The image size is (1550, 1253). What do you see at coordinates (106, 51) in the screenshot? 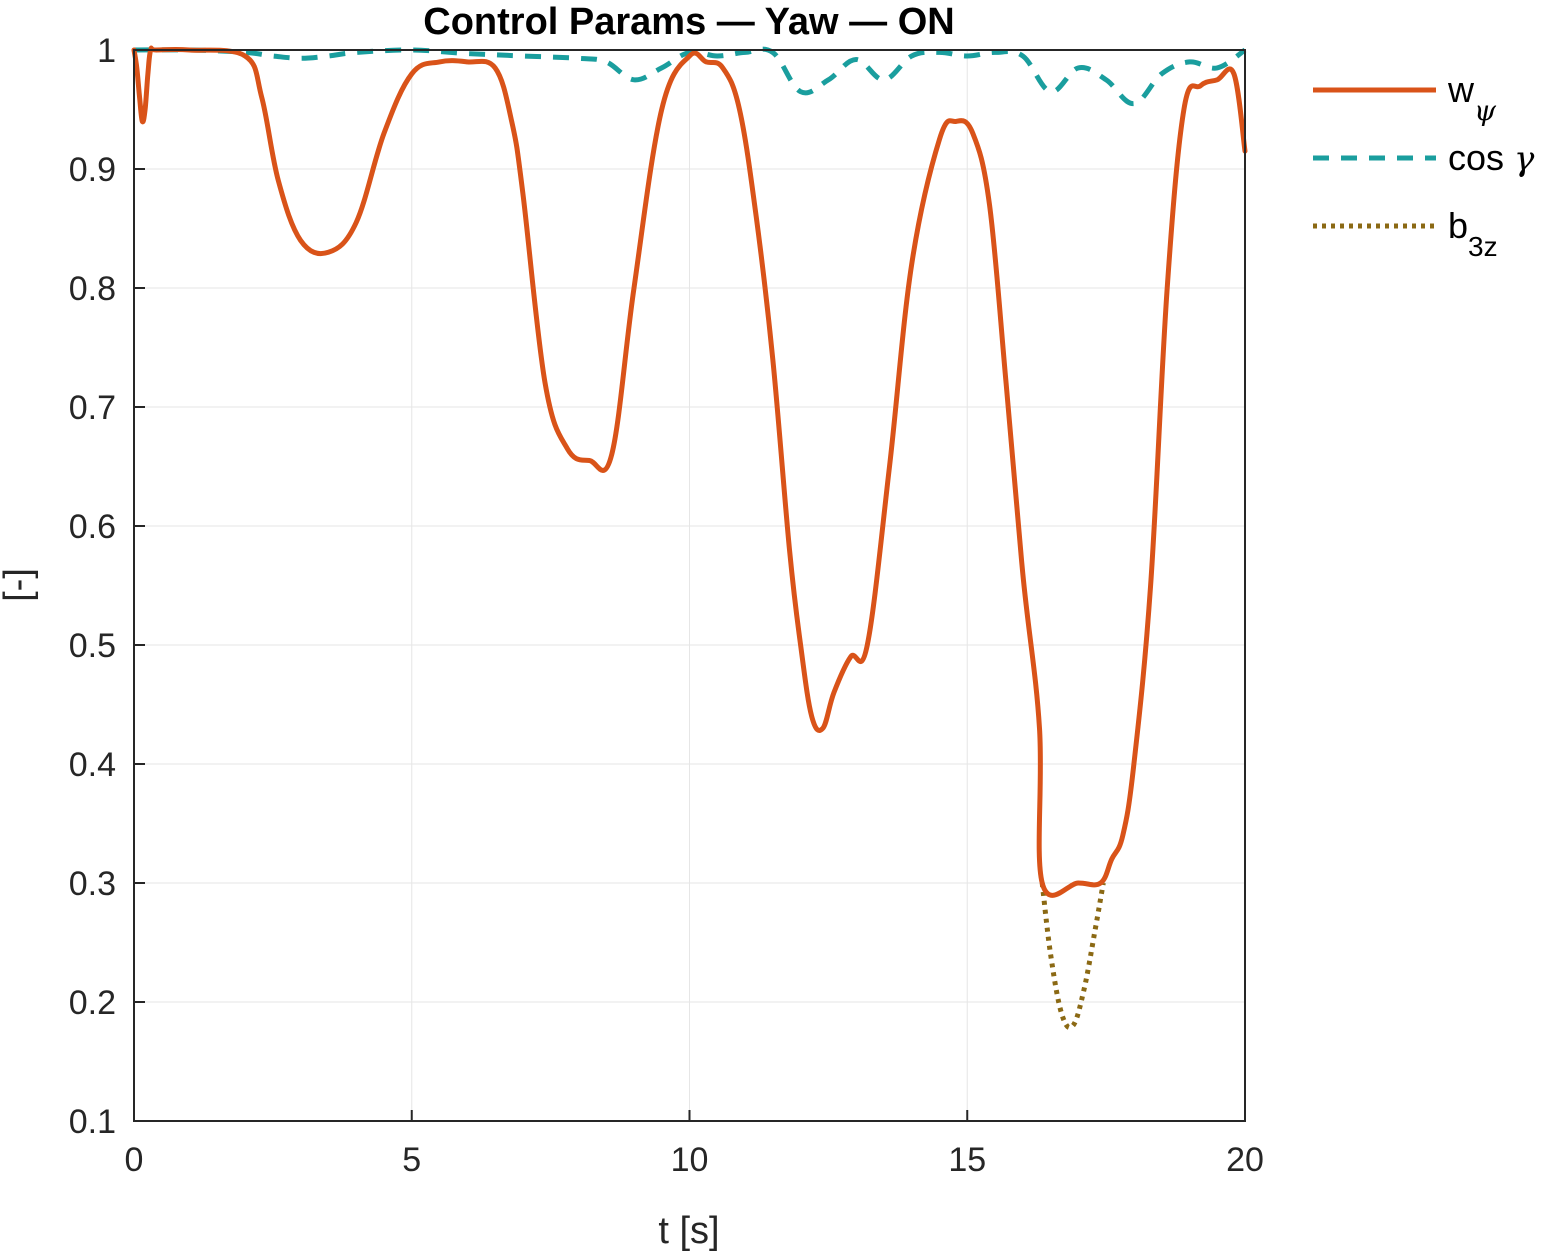
I see `y-tick-label: 1` at bounding box center [106, 51].